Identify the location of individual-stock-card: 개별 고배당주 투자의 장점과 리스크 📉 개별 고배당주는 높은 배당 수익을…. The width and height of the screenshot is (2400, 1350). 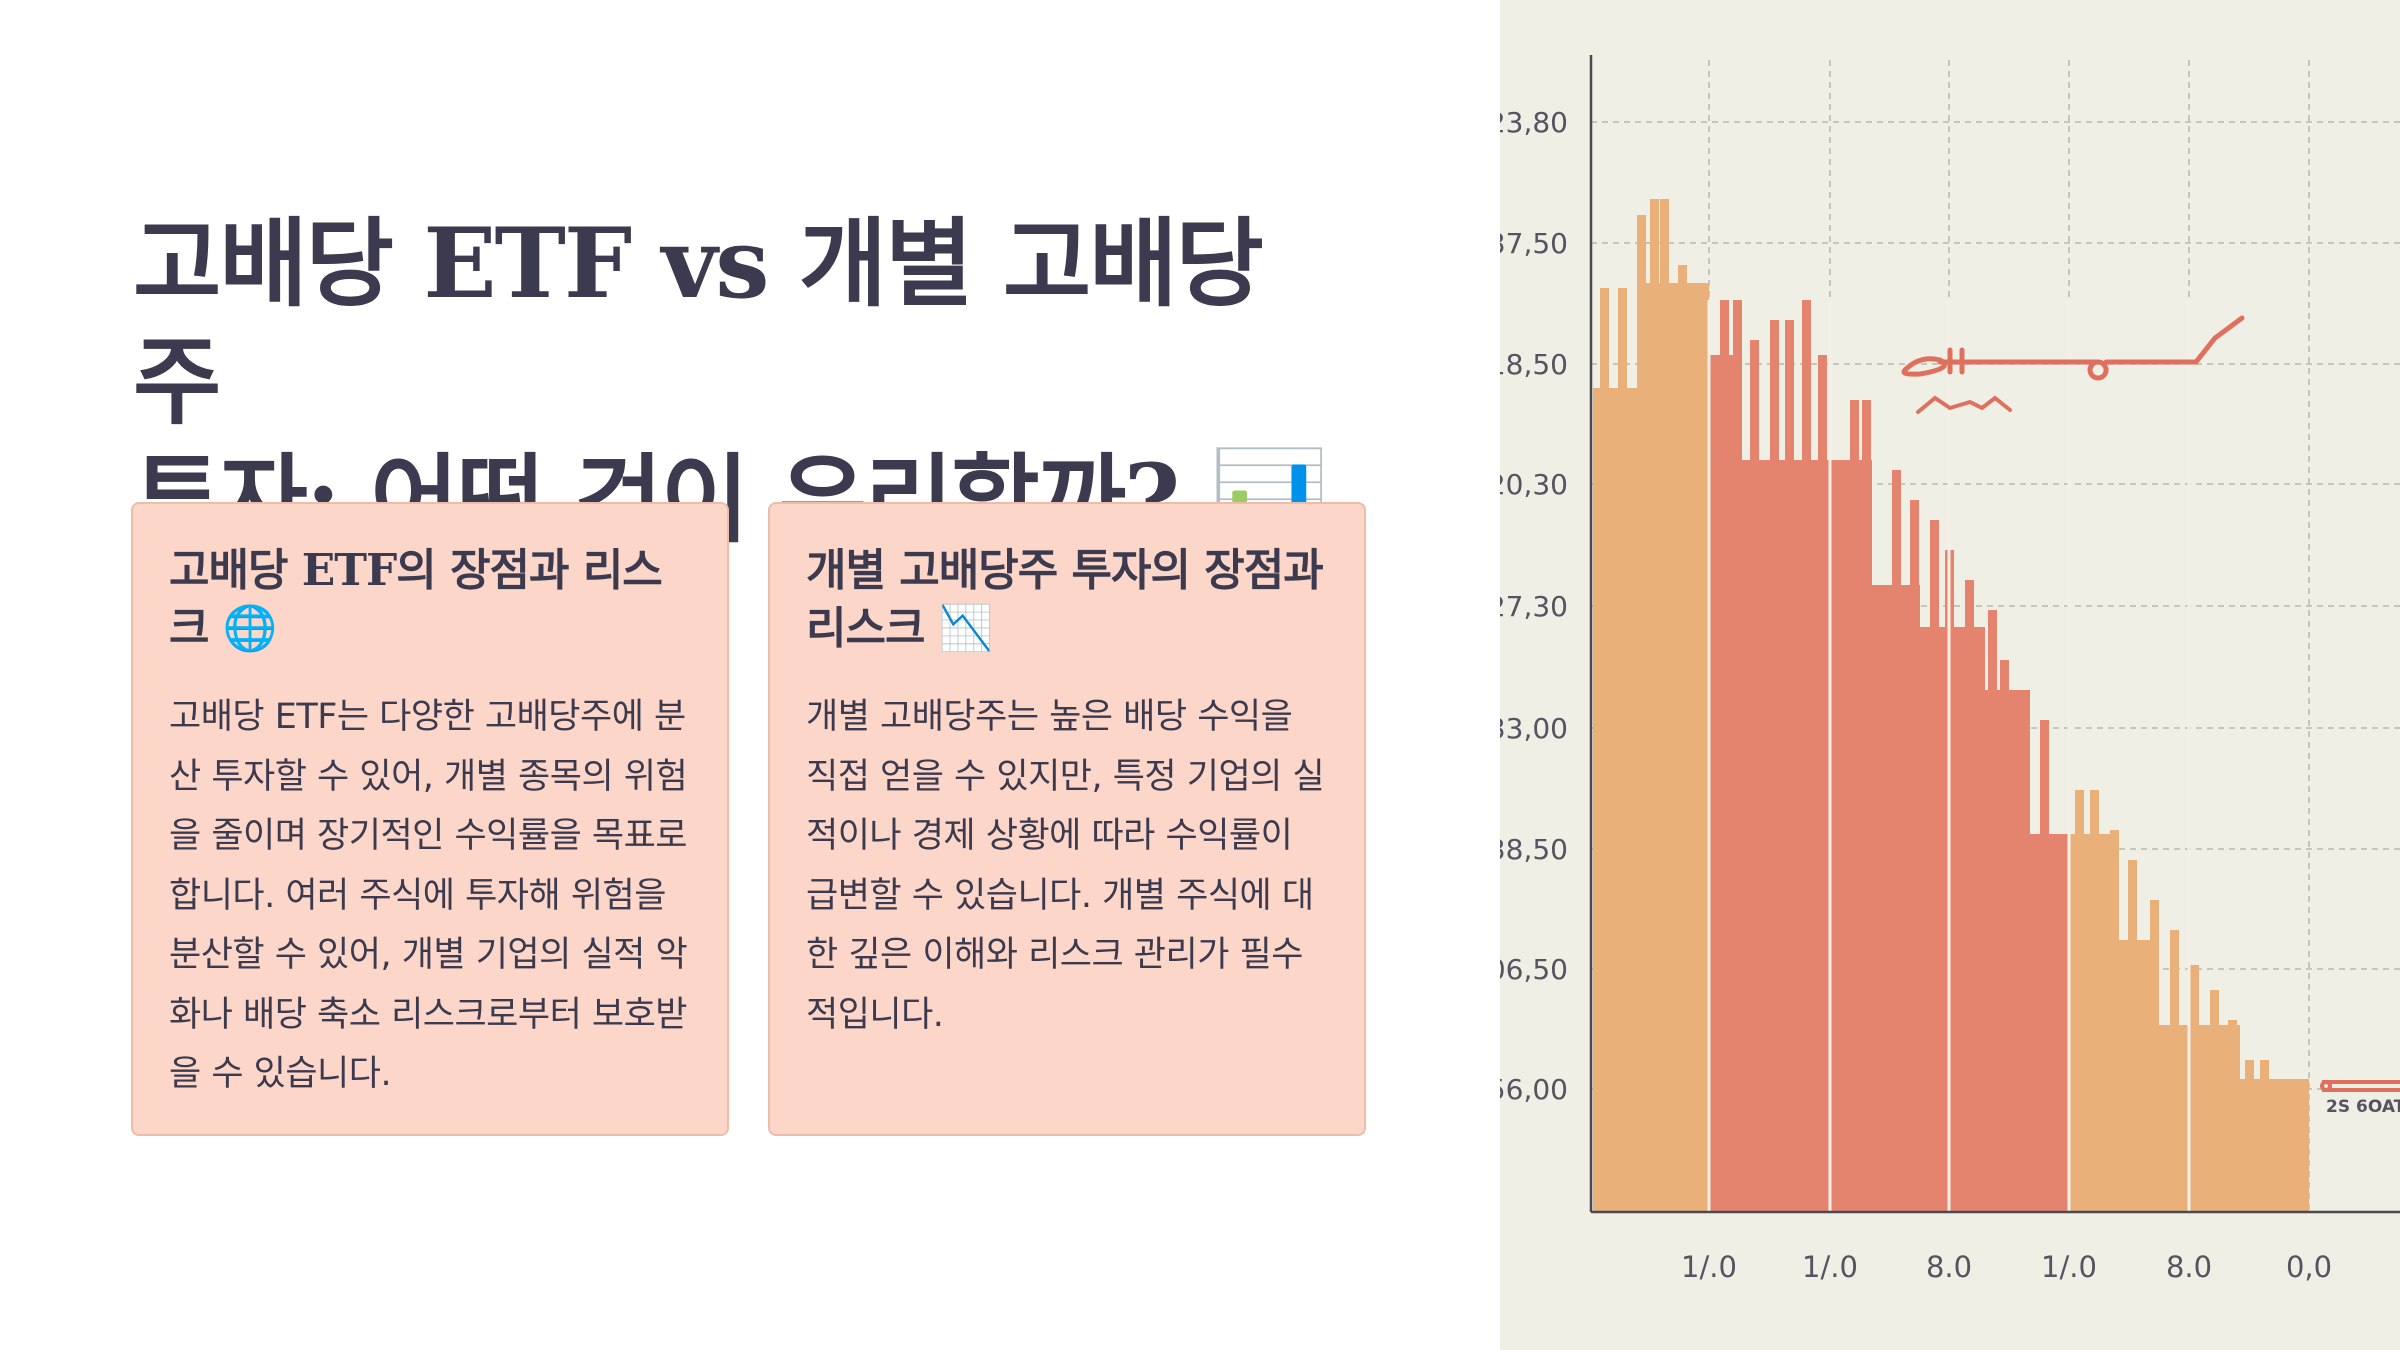
(1067, 819).